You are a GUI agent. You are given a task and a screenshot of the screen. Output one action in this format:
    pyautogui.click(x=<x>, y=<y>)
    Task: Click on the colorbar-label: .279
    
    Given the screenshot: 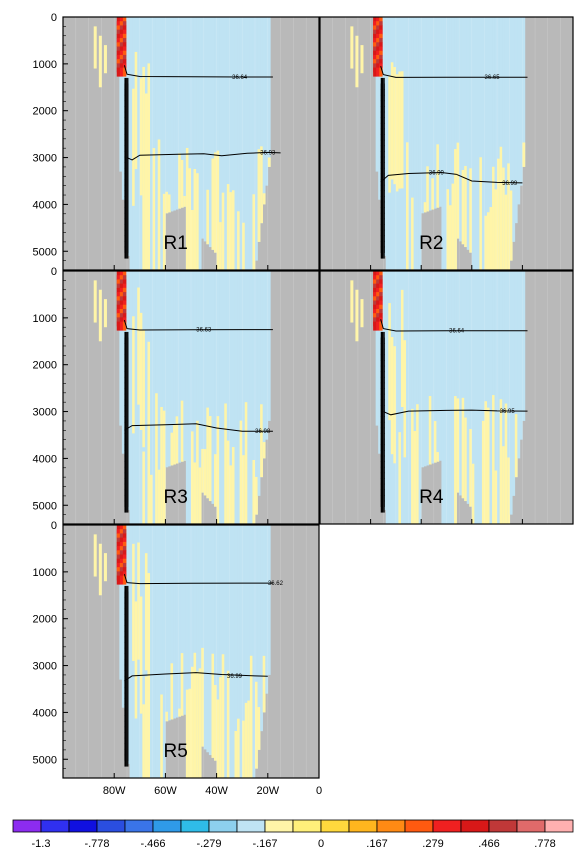 What is the action you would take?
    pyautogui.click(x=432, y=844)
    